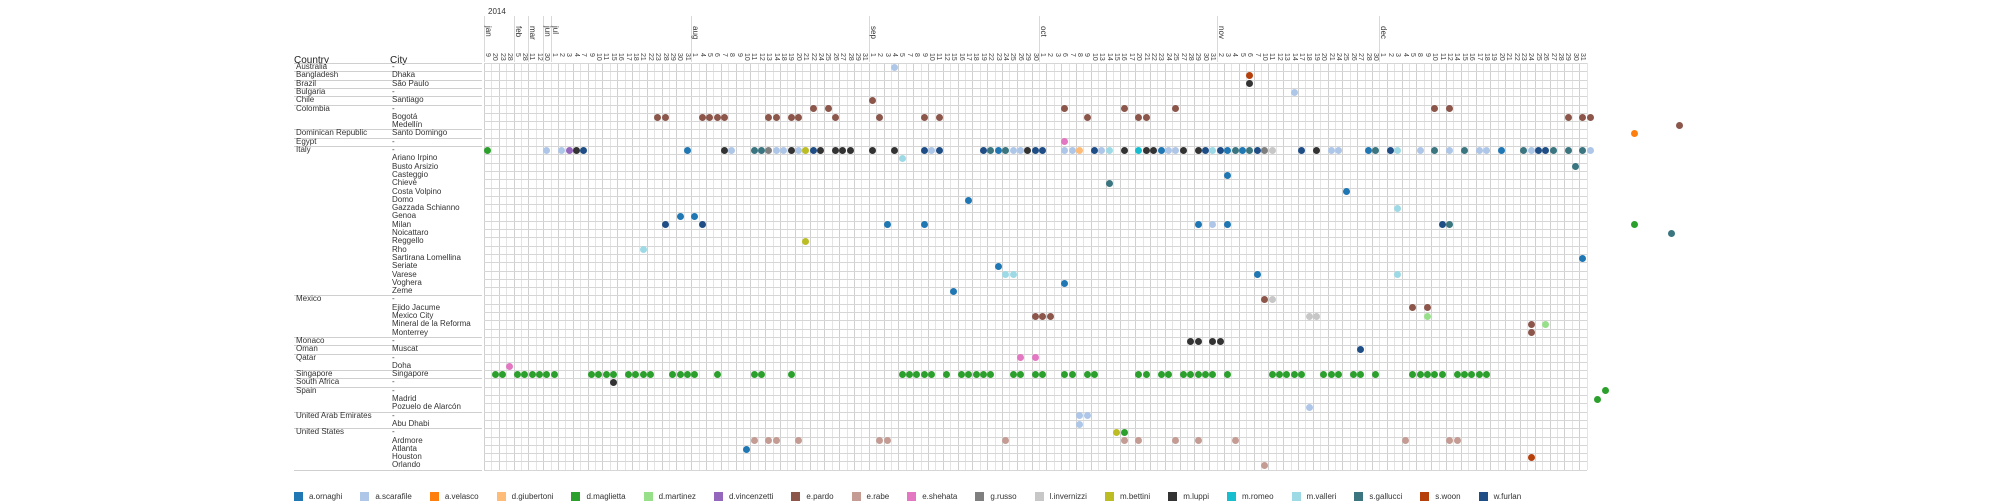  Describe the element at coordinates (996, 496) in the screenshot. I see `legend-item: g.russo` at that location.